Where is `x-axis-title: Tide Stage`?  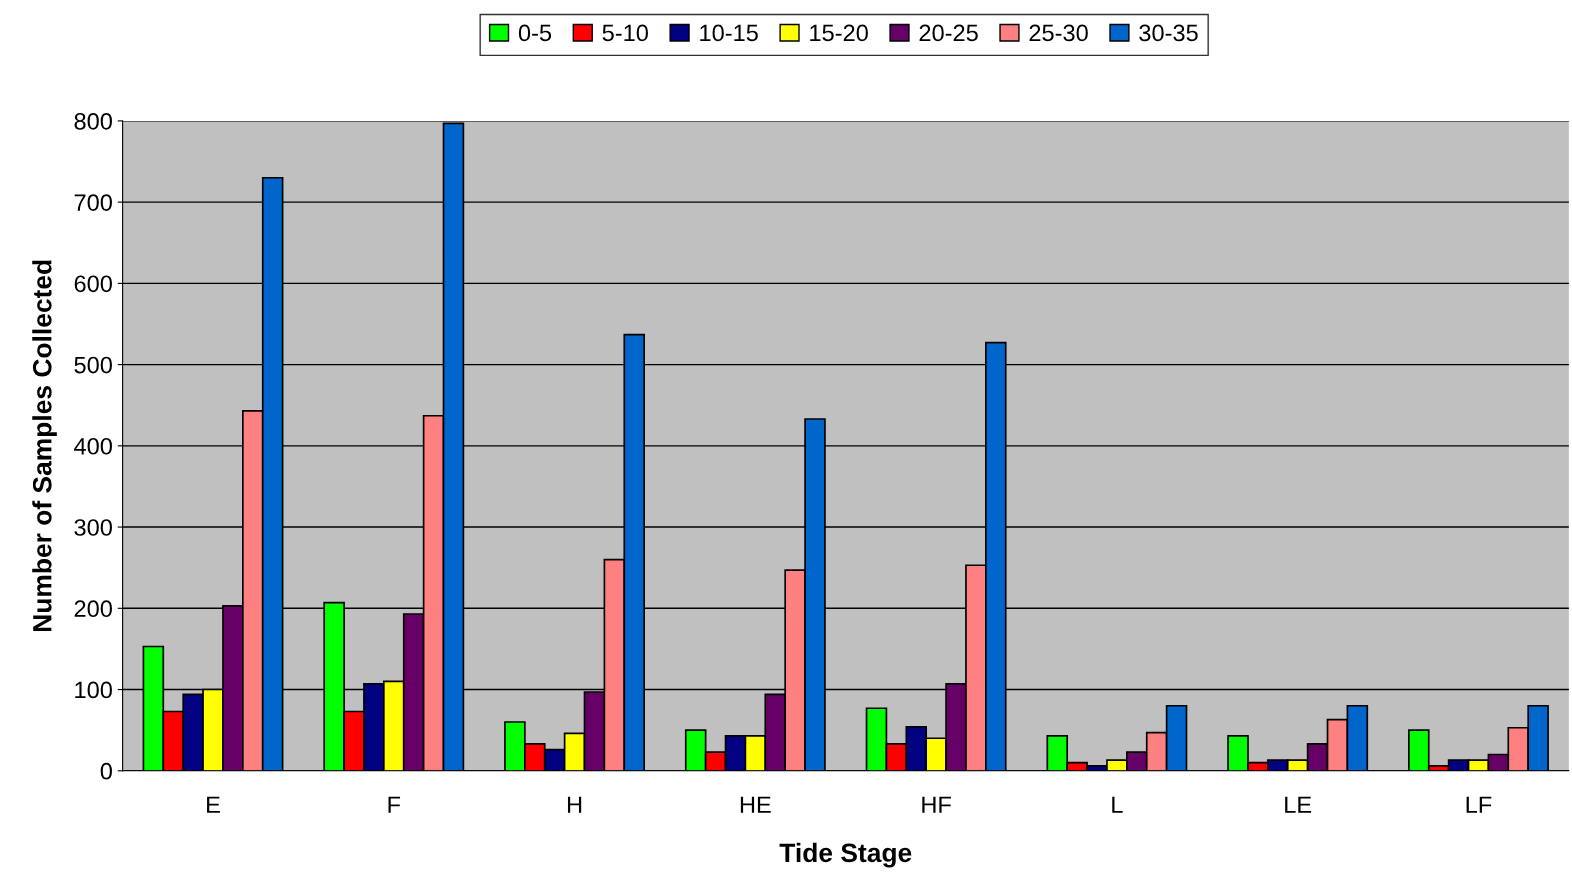
x-axis-title: Tide Stage is located at coordinates (845, 855).